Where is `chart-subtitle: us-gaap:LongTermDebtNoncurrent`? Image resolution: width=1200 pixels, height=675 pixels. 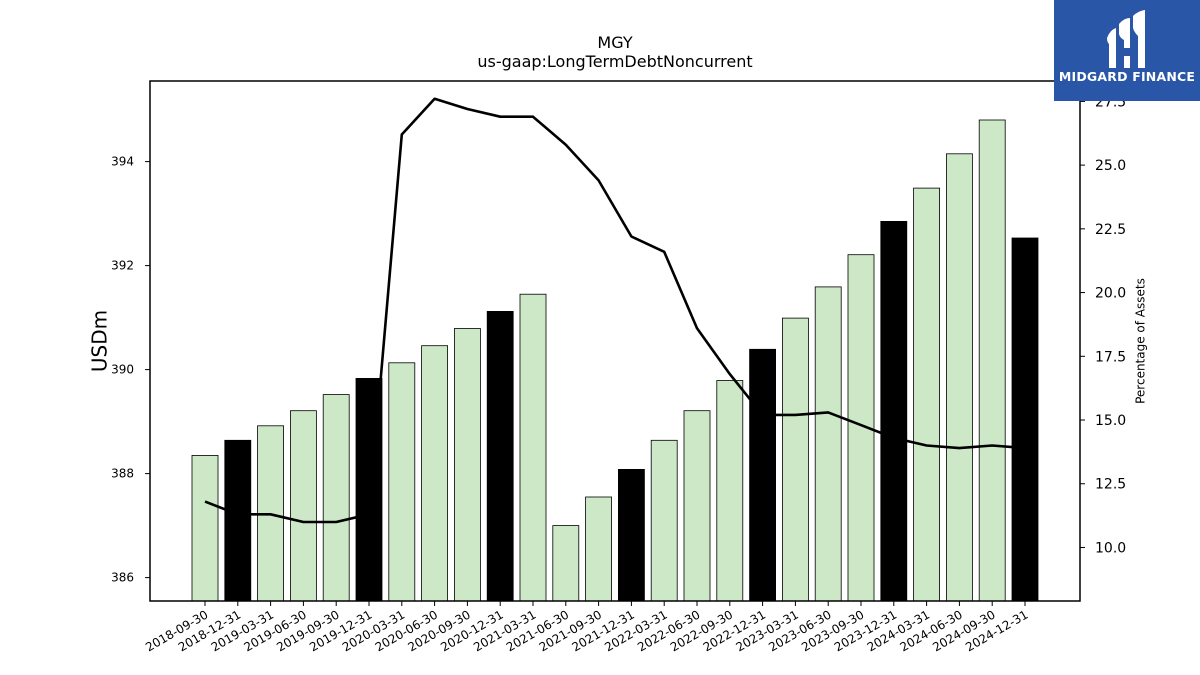
chart-subtitle: us-gaap:LongTermDebtNoncurrent is located at coordinates (615, 61).